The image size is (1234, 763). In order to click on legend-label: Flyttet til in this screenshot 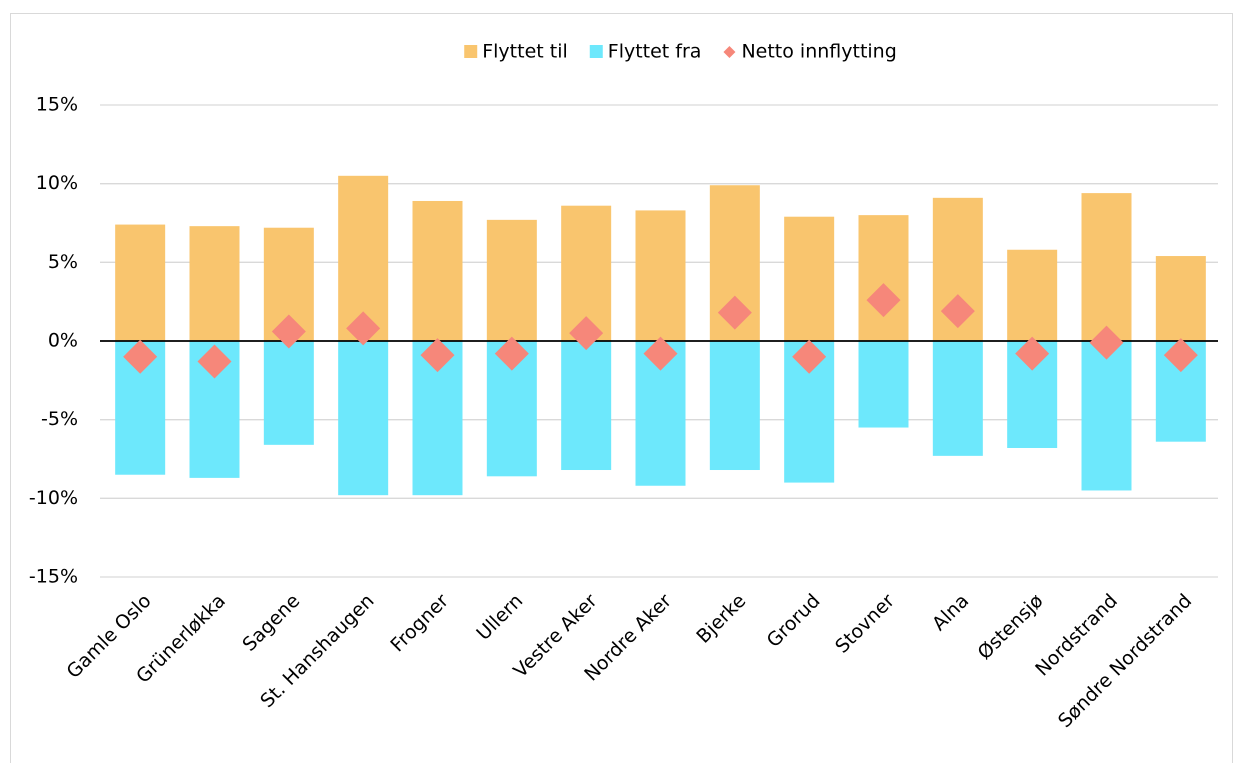, I will do `click(525, 52)`.